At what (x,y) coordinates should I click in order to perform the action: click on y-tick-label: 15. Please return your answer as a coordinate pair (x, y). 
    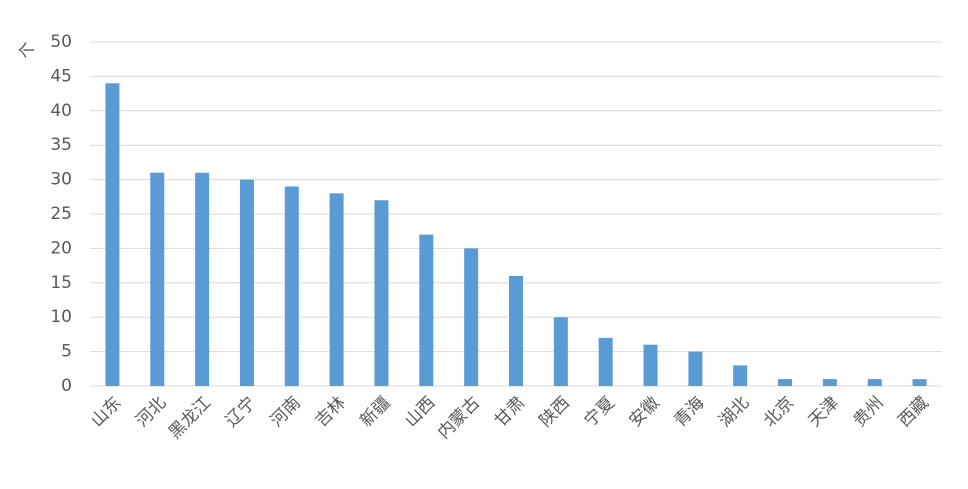
    Looking at the image, I should click on (61, 283).